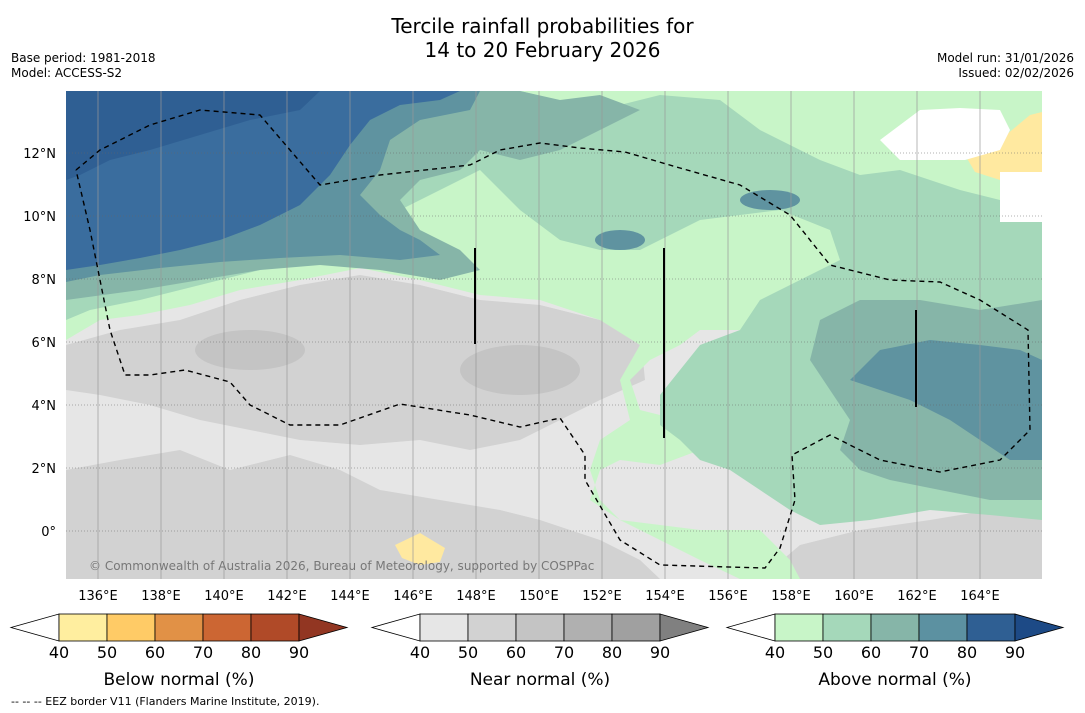 The image size is (1085, 713). What do you see at coordinates (39, 154) in the screenshot?
I see `lat-label: 12°N` at bounding box center [39, 154].